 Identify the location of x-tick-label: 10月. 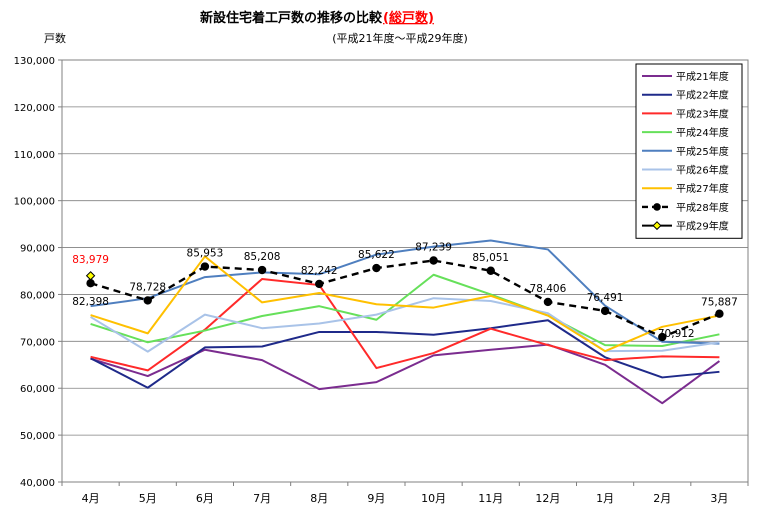
(433, 498).